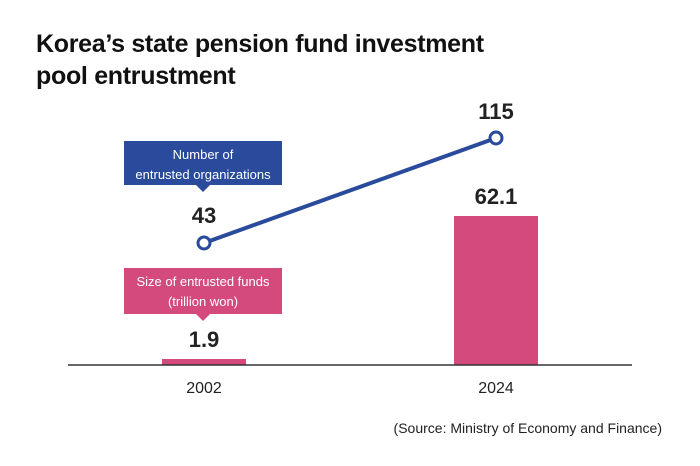 The height and width of the screenshot is (466, 700). What do you see at coordinates (496, 138) in the screenshot?
I see `line-point-2024` at bounding box center [496, 138].